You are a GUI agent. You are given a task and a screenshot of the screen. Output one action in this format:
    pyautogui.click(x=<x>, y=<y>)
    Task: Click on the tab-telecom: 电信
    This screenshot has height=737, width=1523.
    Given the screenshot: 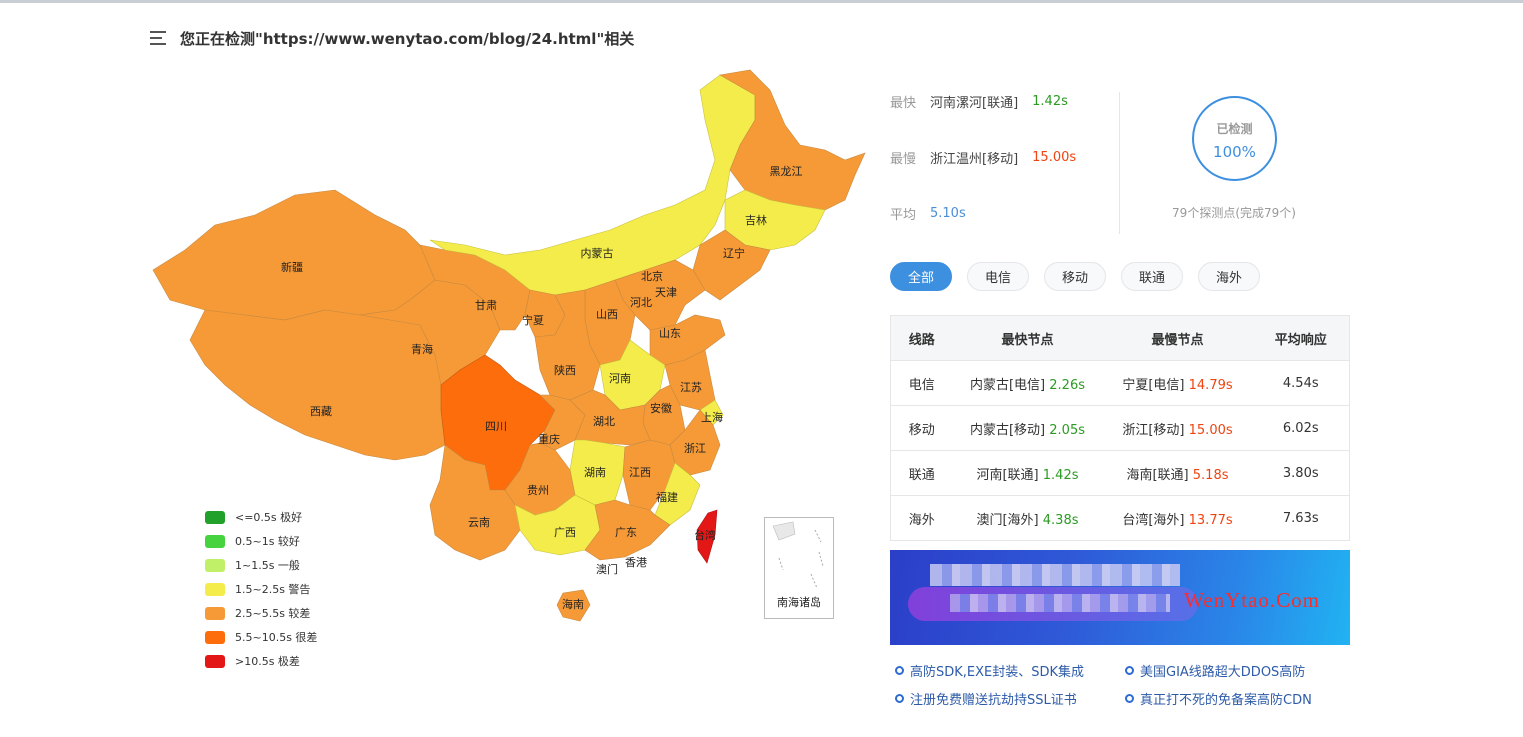 What is the action you would take?
    pyautogui.click(x=998, y=276)
    